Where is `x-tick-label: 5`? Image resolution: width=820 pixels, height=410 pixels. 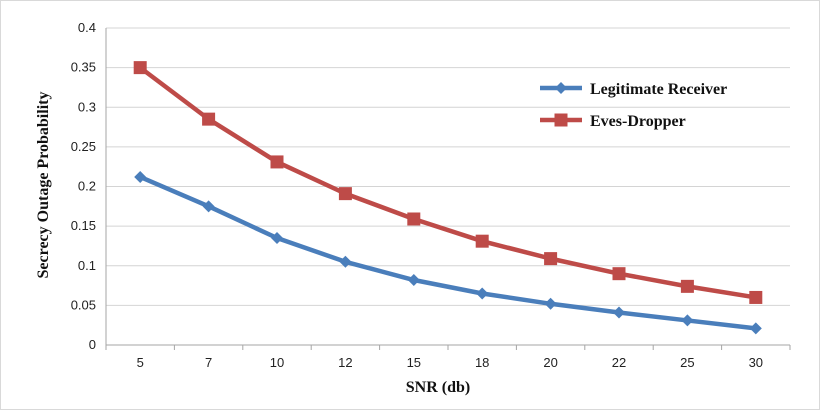
x-tick-label: 5 is located at coordinates (140, 362).